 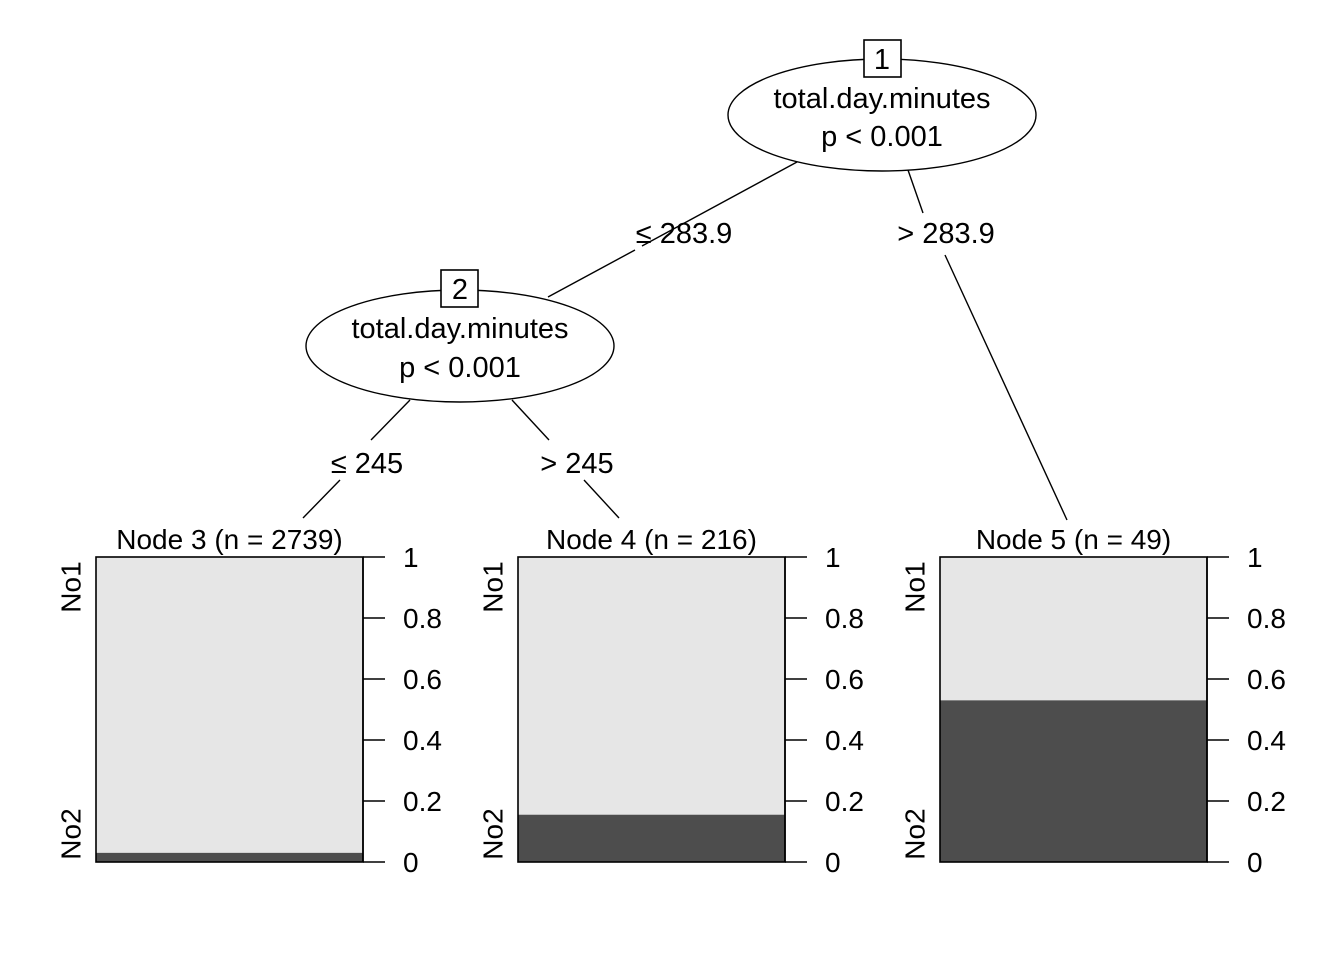 What do you see at coordinates (422, 618) in the screenshot?
I see `node-3-tick-label-4: 0.8` at bounding box center [422, 618].